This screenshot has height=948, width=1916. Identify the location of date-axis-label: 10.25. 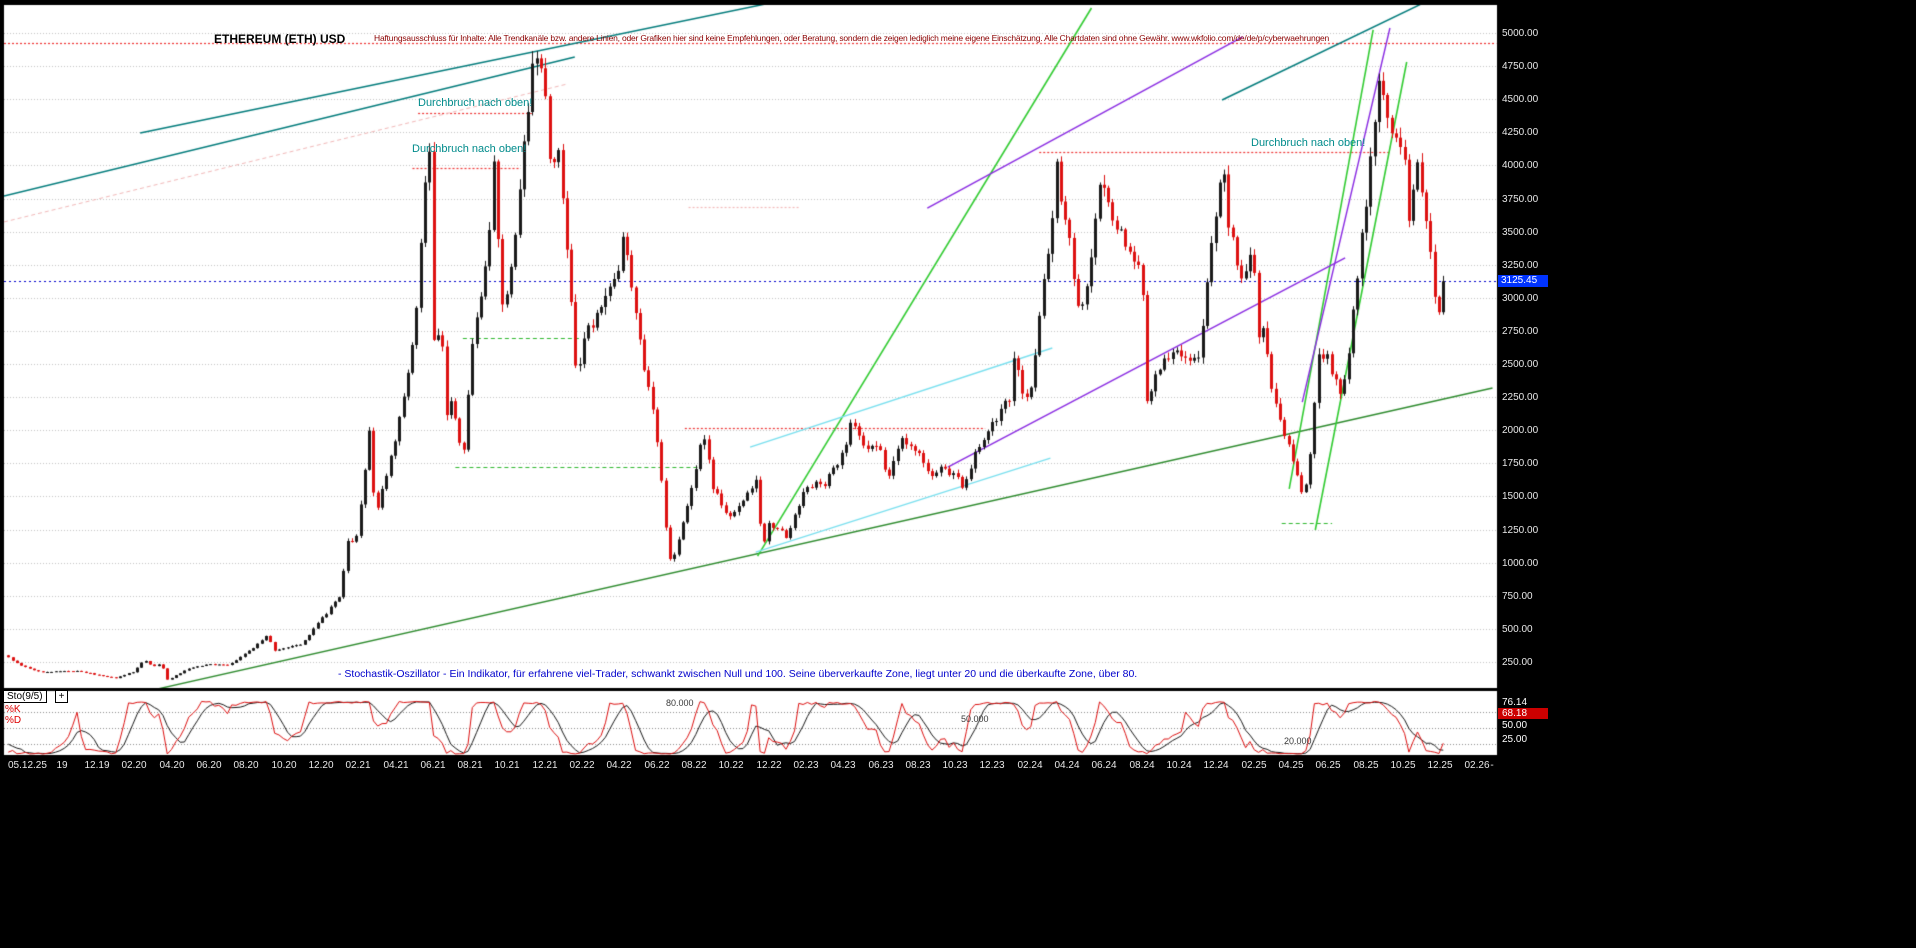
(1403, 765).